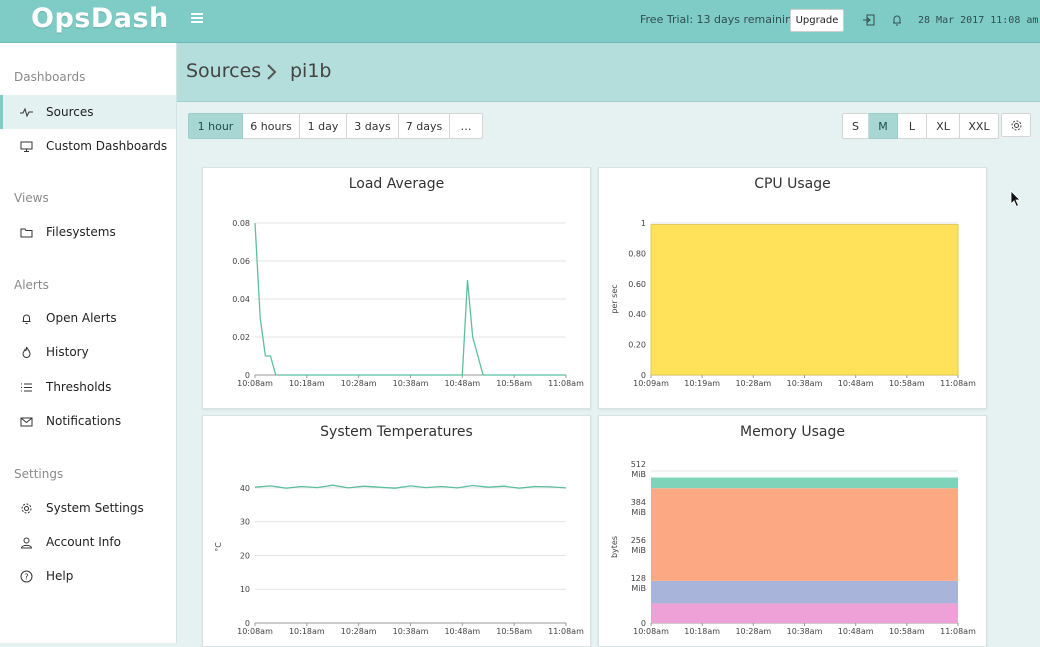  What do you see at coordinates (26, 352) in the screenshot?
I see `flame-icon` at bounding box center [26, 352].